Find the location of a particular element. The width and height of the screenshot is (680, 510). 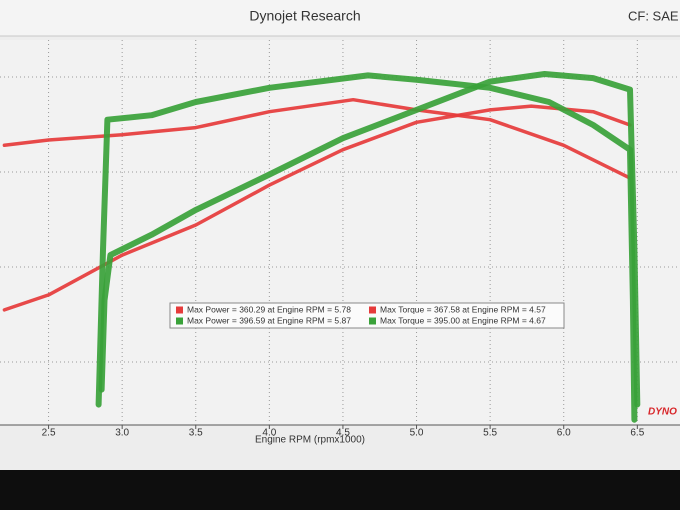

title-bar is located at coordinates (340, 18).